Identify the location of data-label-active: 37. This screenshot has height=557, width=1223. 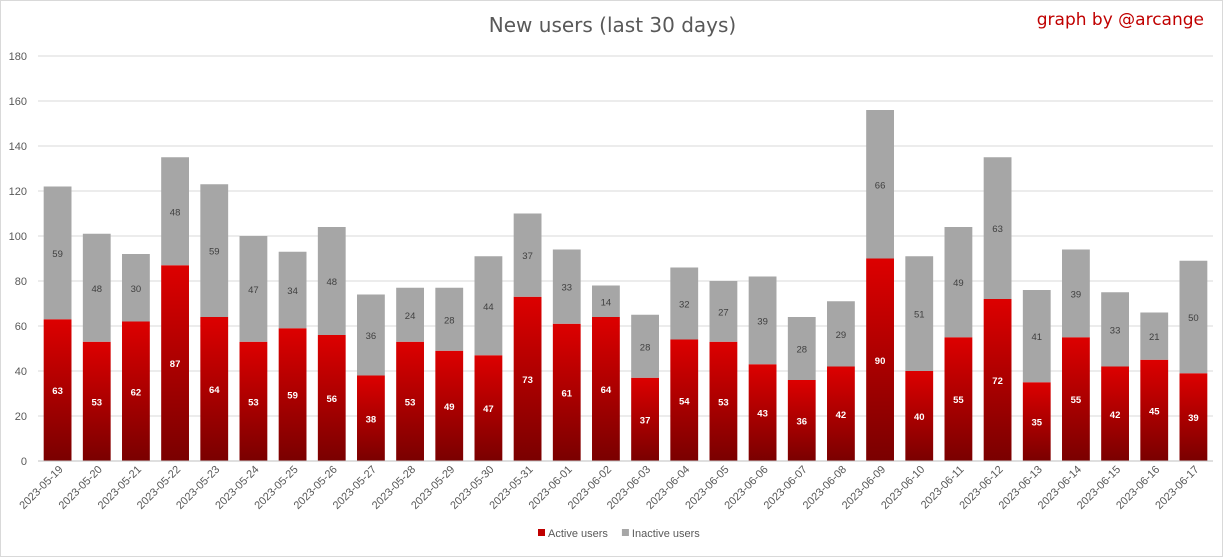
(645, 420).